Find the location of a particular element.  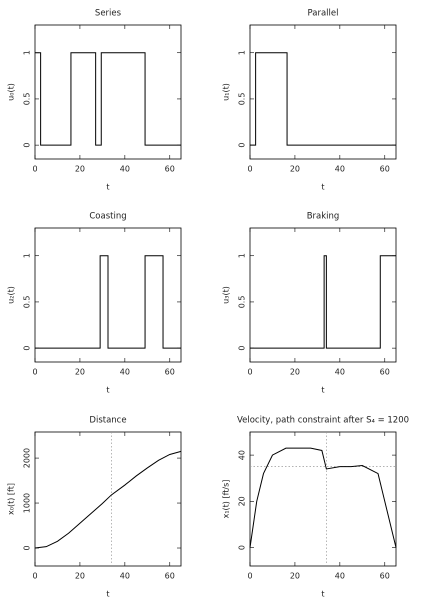

chart-title: Distance is located at coordinates (107, 421).